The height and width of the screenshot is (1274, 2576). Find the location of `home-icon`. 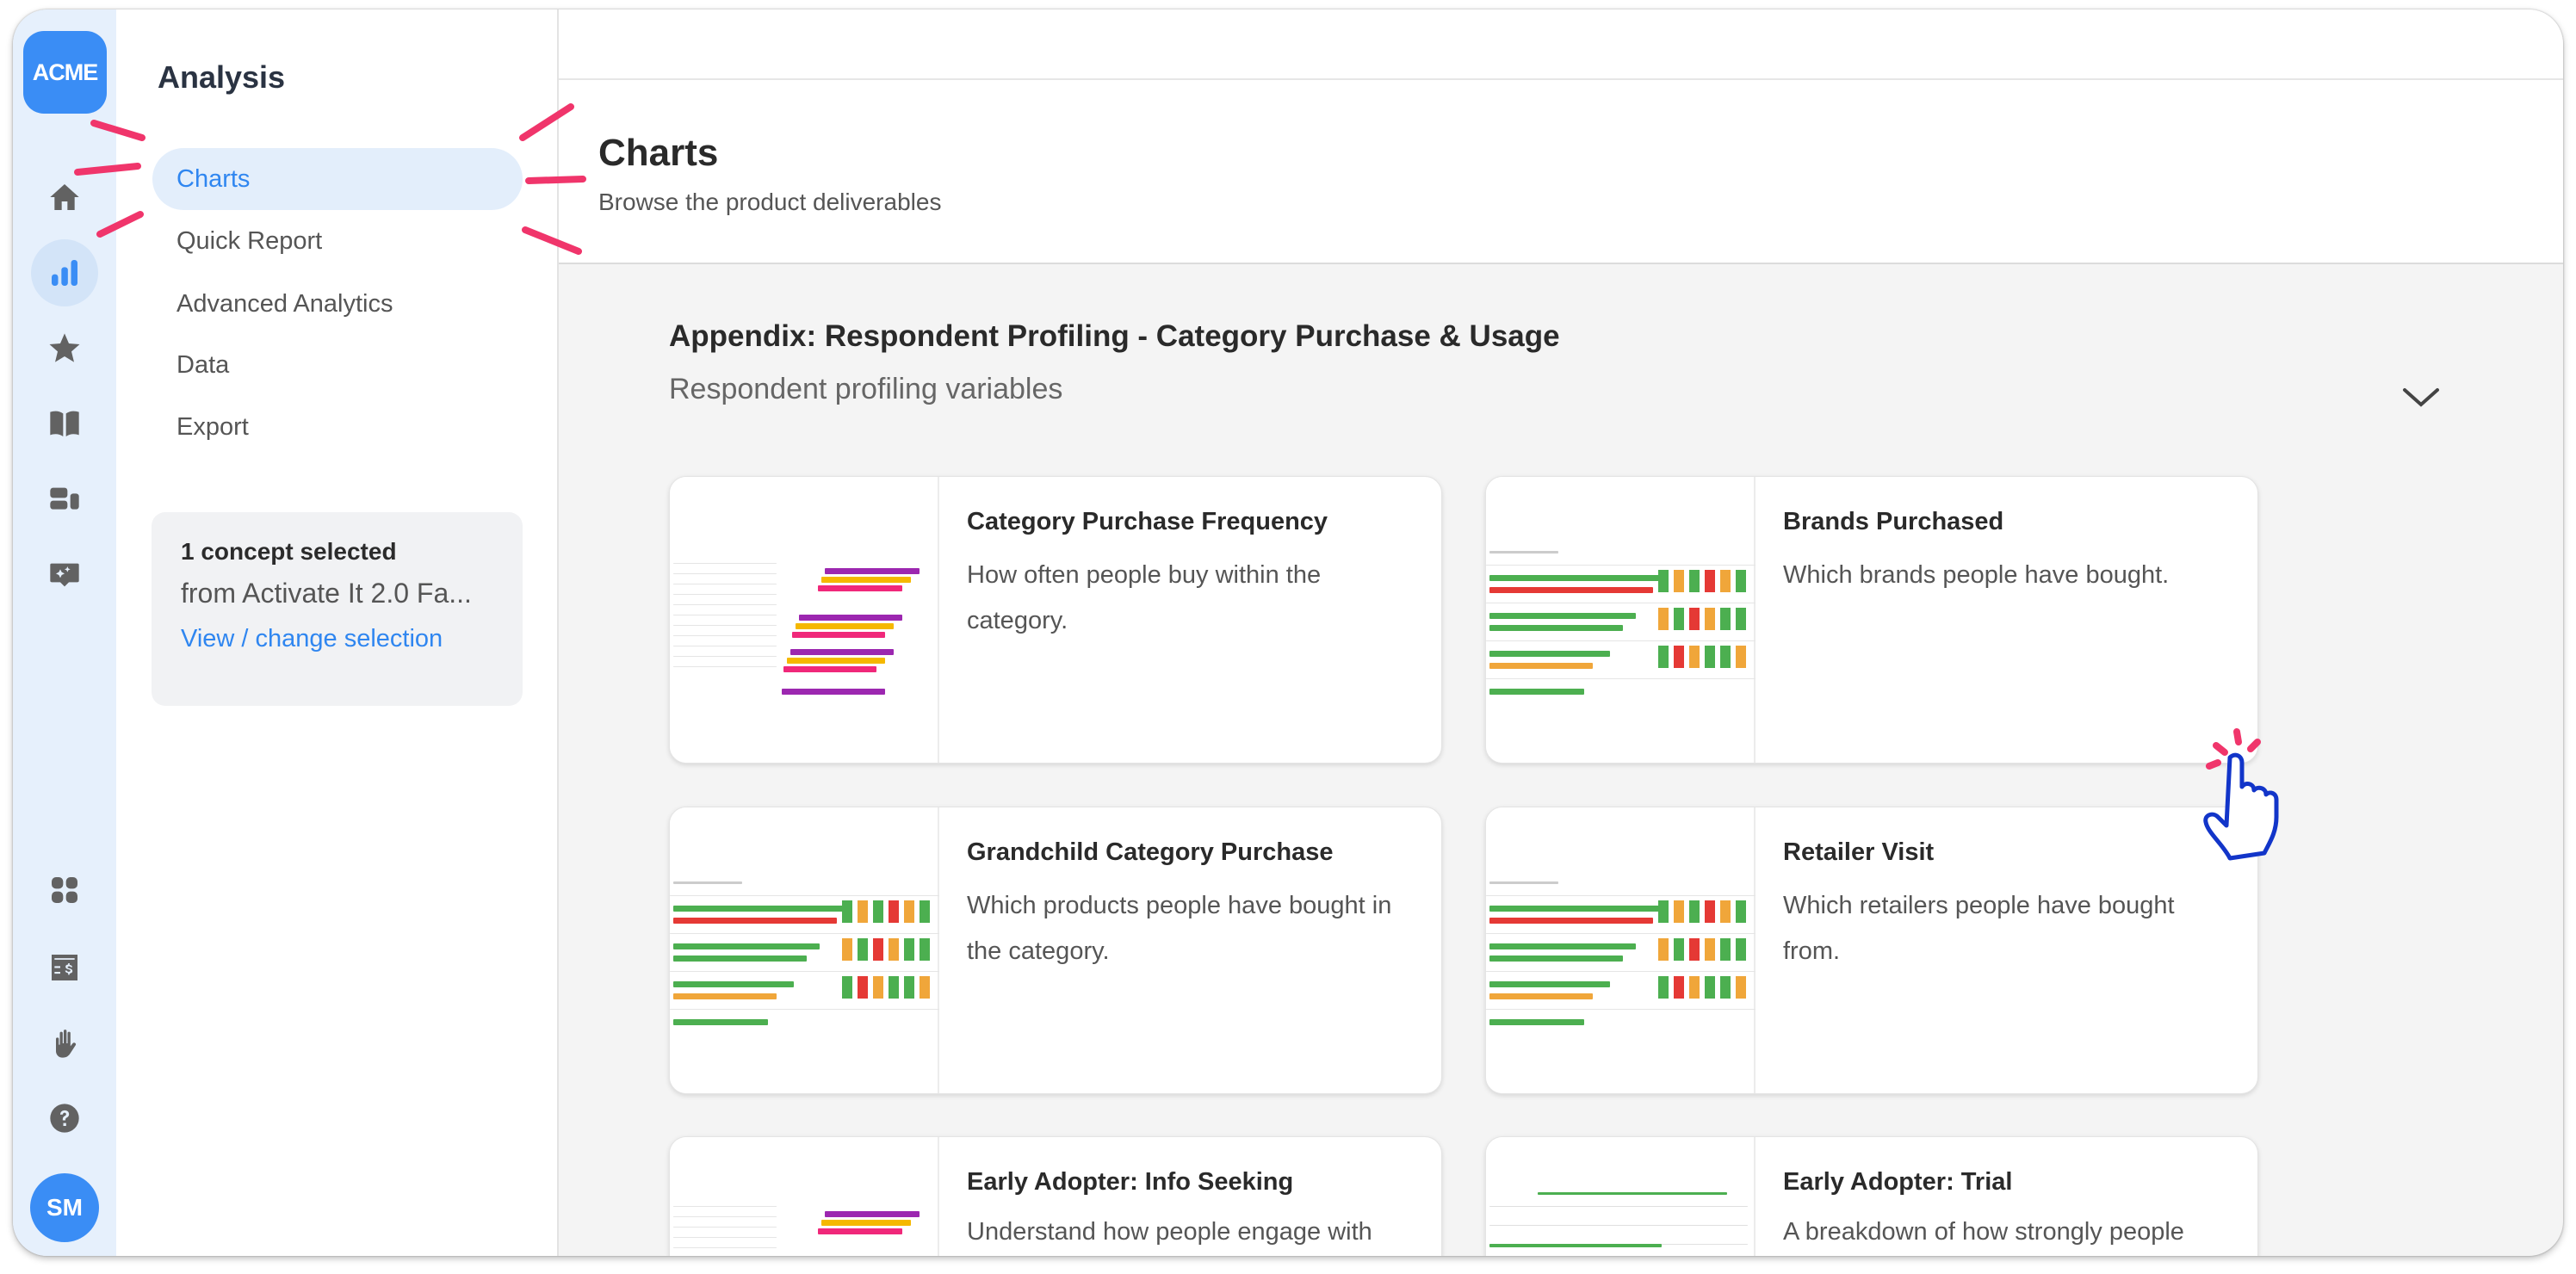

home-icon is located at coordinates (64, 197).